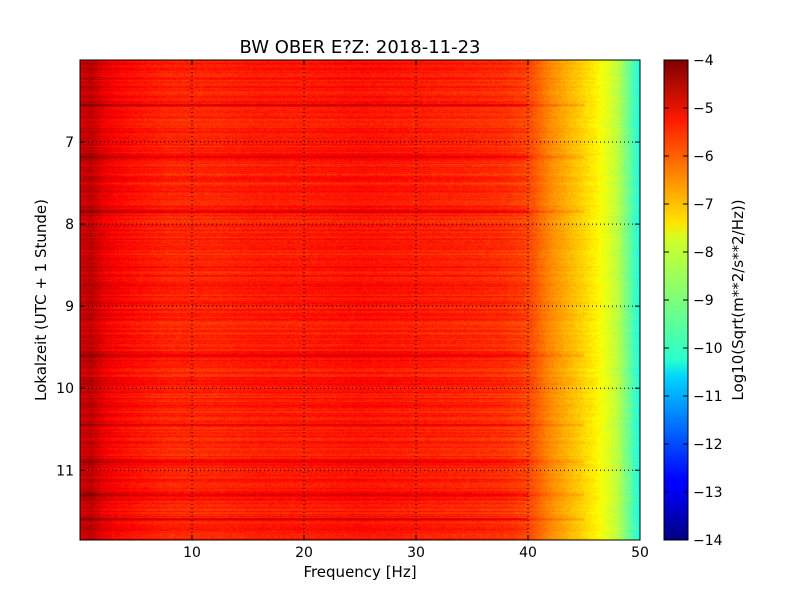 This screenshot has height=600, width=800. I want to click on y-tick-label: 8, so click(69, 225).